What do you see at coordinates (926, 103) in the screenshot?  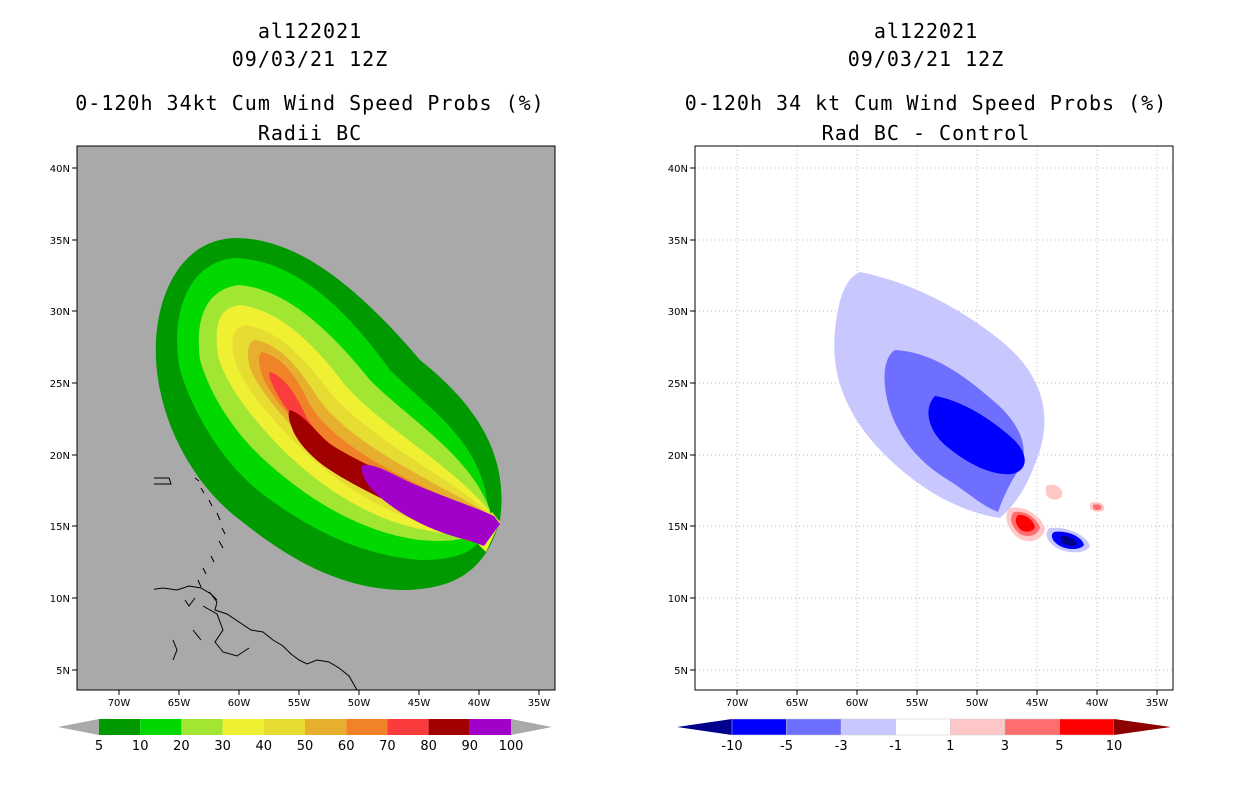 I see `right-title: 0-120h 34 kt Cum Wind Speed Probs (%)` at bounding box center [926, 103].